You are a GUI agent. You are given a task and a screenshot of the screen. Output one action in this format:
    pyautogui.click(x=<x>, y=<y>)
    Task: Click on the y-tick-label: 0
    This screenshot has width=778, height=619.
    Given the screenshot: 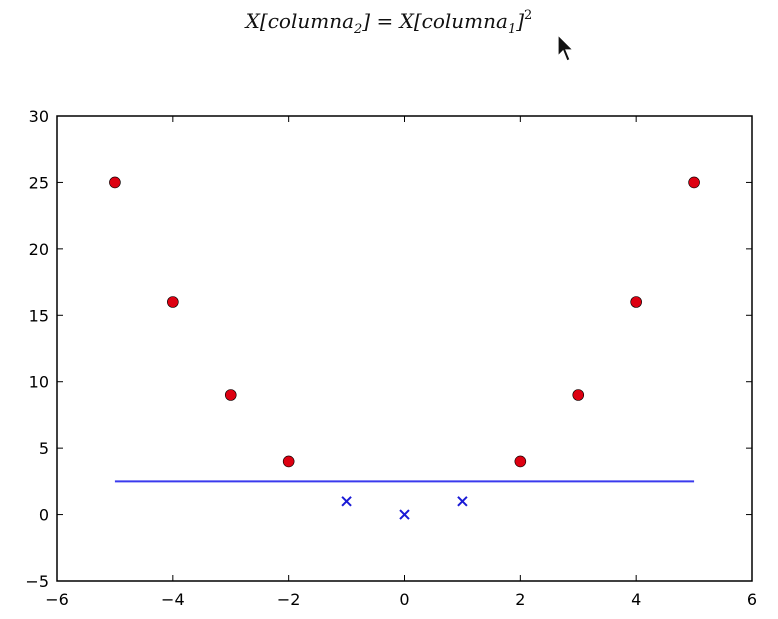 What is the action you would take?
    pyautogui.click(x=44, y=515)
    